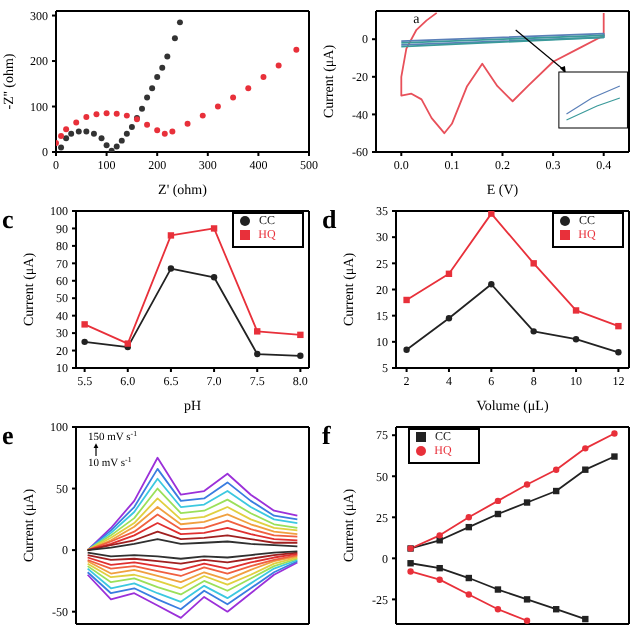  Describe the element at coordinates (330, 219) in the screenshot. I see `chart-title: d` at that location.